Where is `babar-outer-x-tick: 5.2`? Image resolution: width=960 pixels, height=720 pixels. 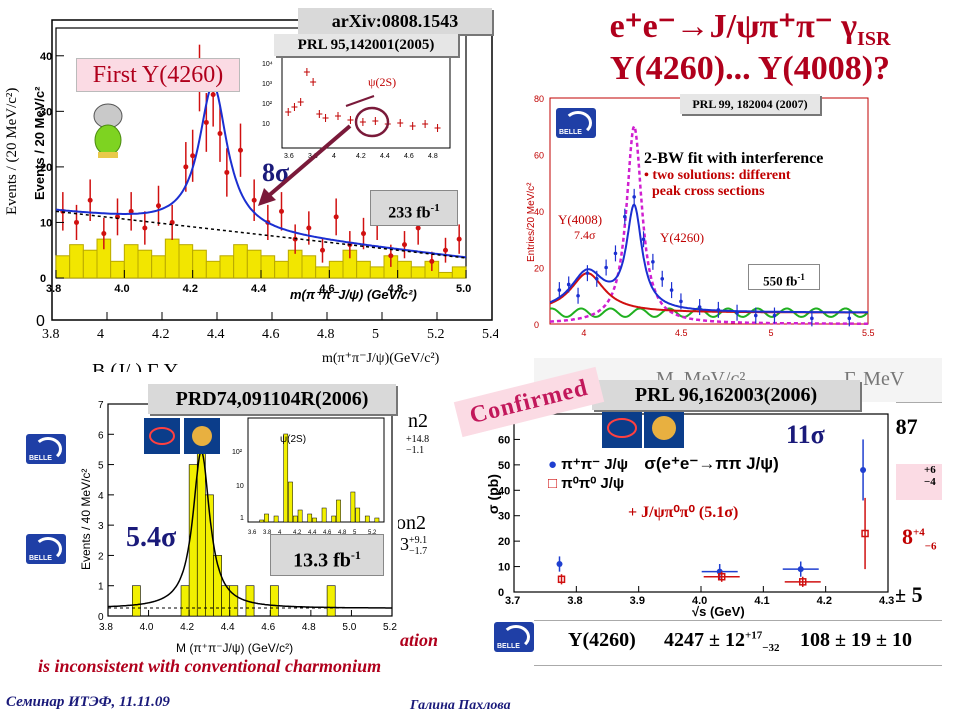 babar-outer-x-tick: 5.2 is located at coordinates (436, 334).